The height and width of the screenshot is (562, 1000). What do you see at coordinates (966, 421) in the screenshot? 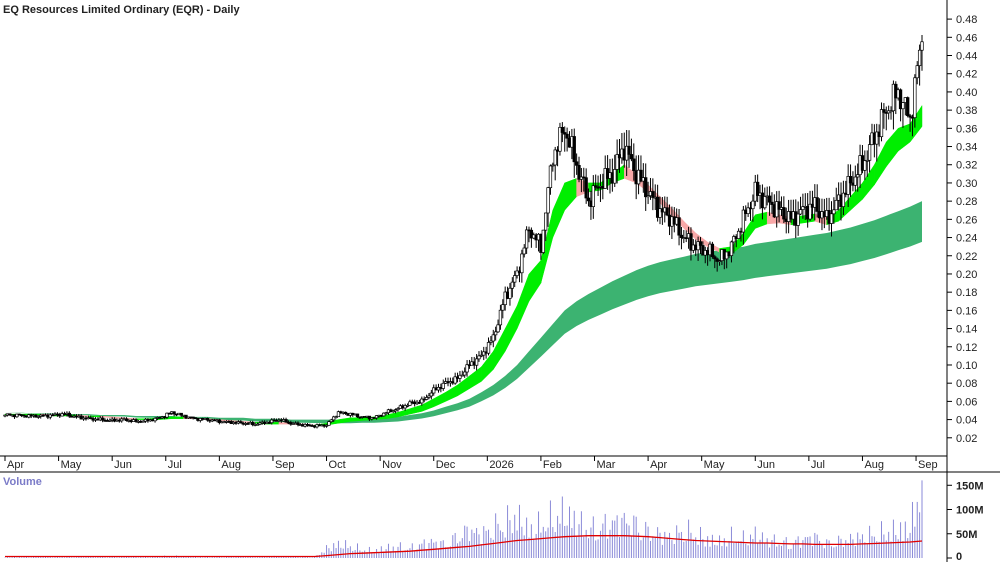
I see `y-tick-label: 0.04` at bounding box center [966, 421].